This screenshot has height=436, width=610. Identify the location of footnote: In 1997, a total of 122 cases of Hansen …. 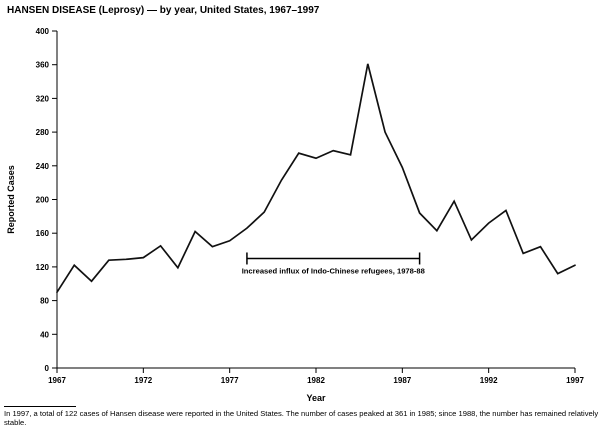
(305, 417).